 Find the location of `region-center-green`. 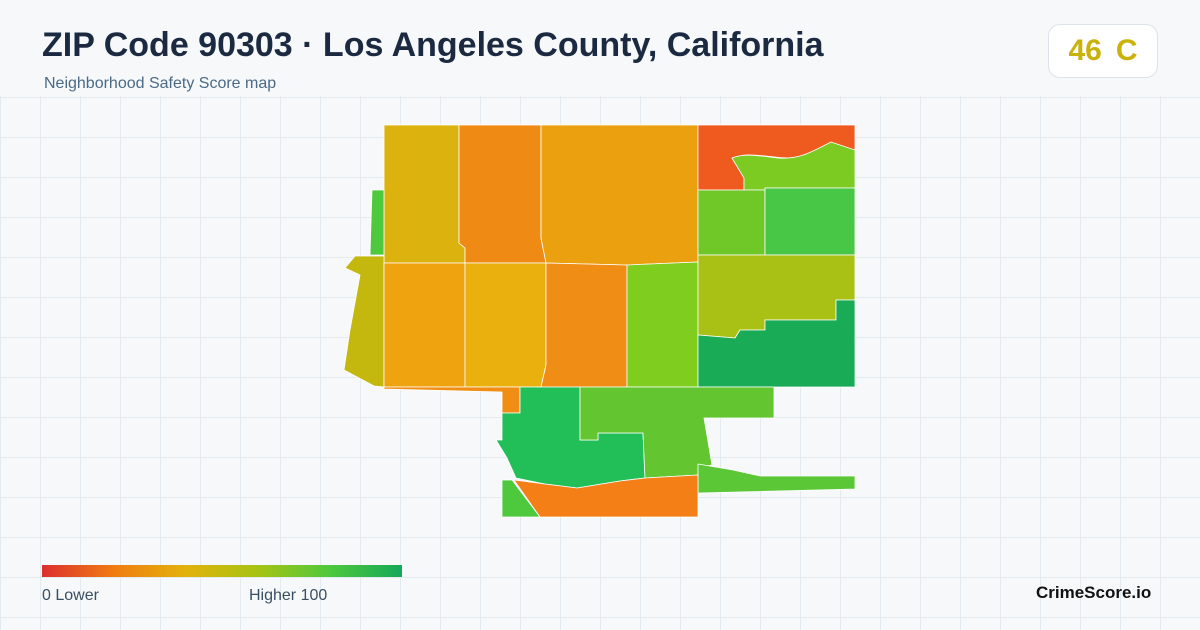

region-center-green is located at coordinates (662, 324).